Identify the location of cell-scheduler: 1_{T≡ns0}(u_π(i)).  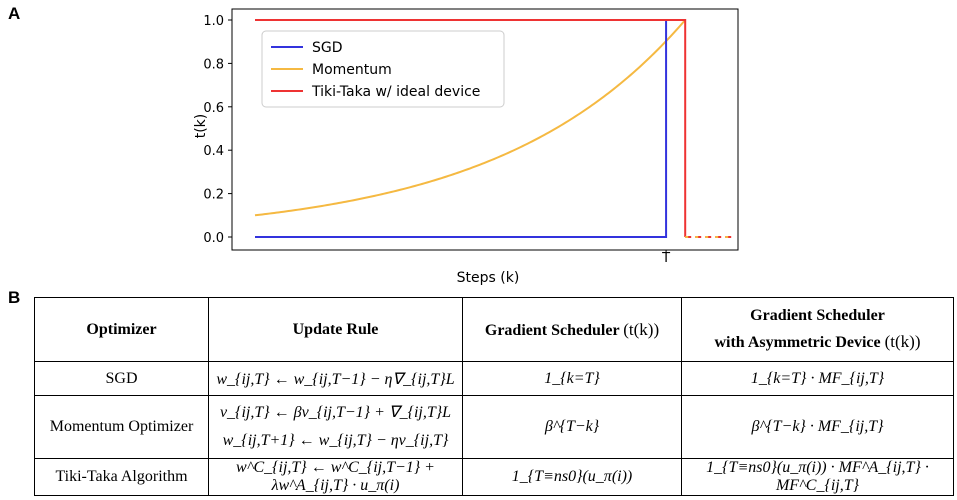
(572, 477).